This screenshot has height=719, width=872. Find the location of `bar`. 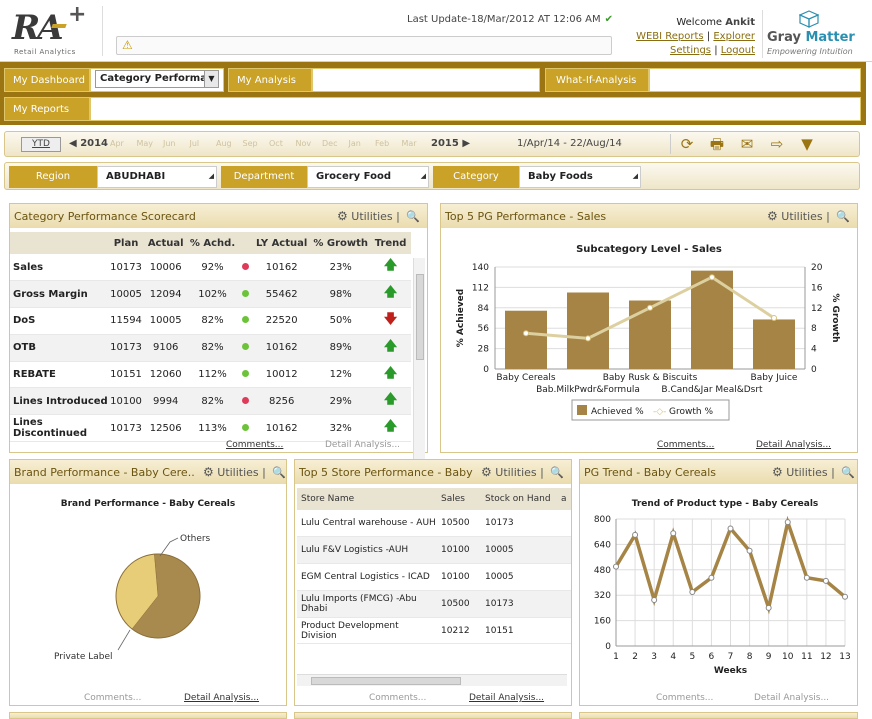

bar is located at coordinates (774, 344).